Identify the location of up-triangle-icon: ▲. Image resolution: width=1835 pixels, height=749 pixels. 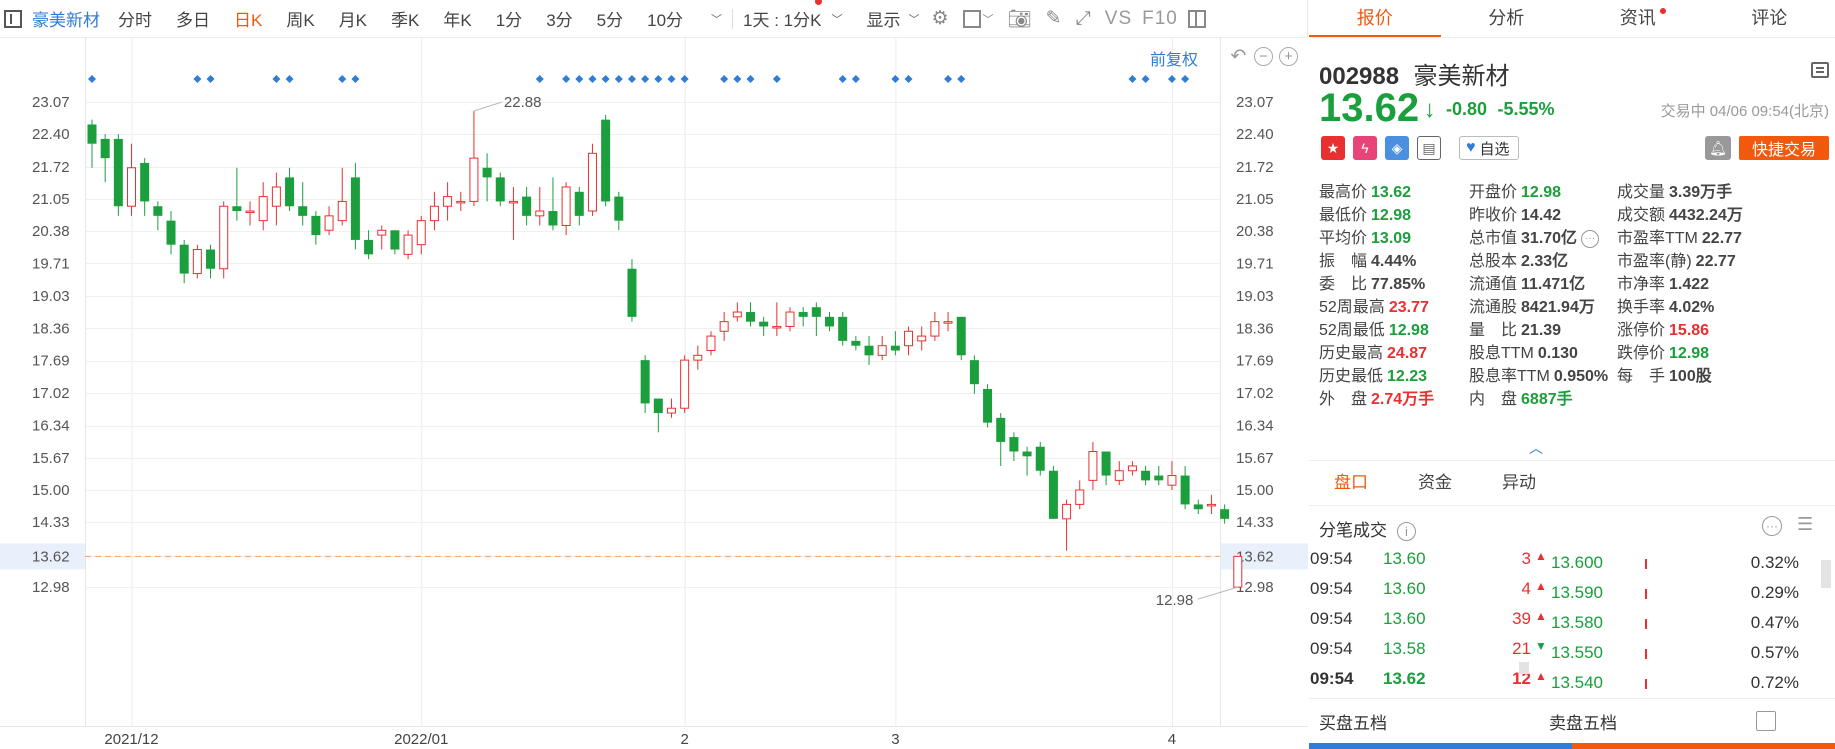
(1541, 676).